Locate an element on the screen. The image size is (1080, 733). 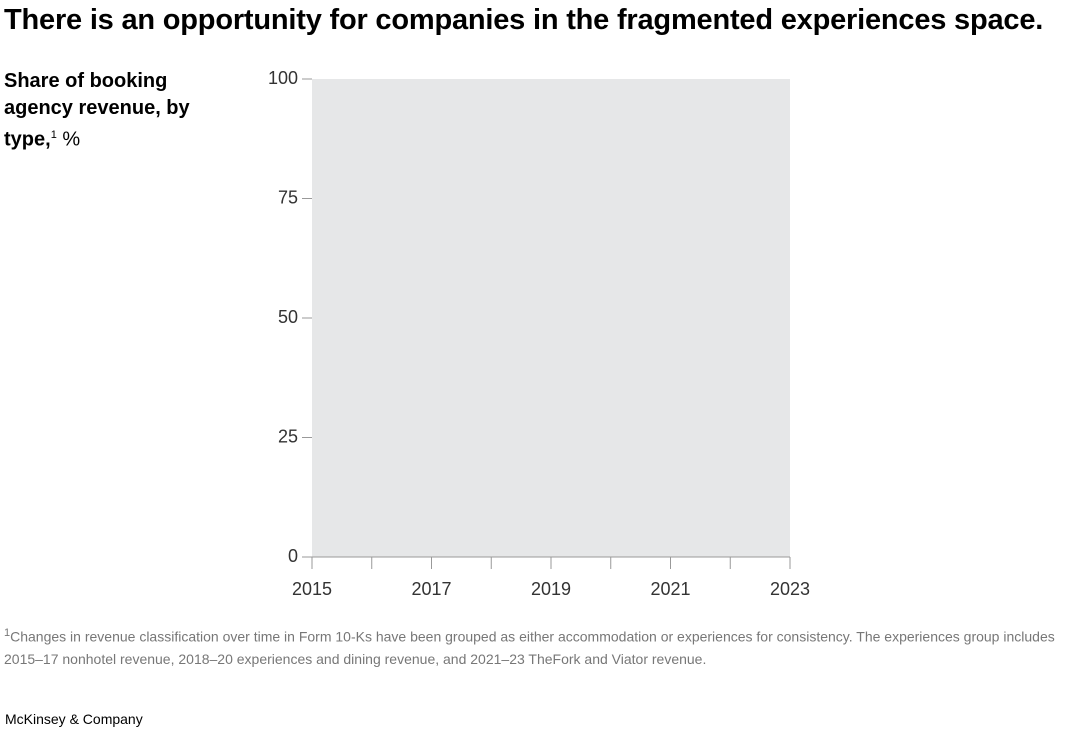
x-tick-label: 2021 is located at coordinates (670, 589).